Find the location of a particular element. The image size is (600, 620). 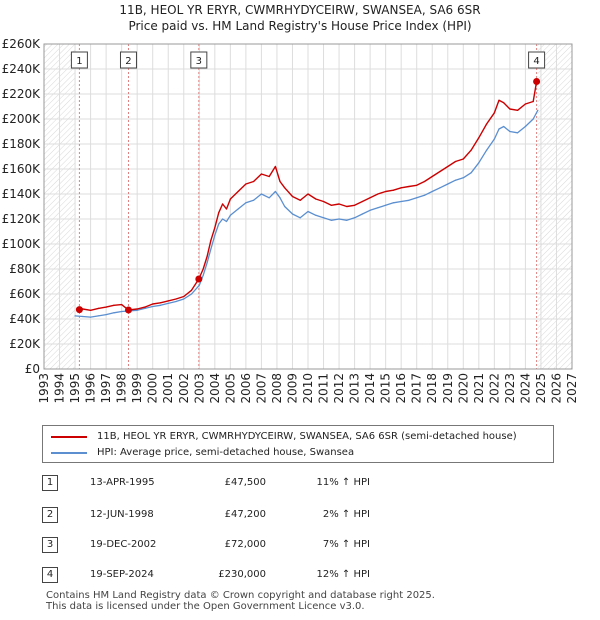

x-tick-label: 2027 is located at coordinates (572, 388).